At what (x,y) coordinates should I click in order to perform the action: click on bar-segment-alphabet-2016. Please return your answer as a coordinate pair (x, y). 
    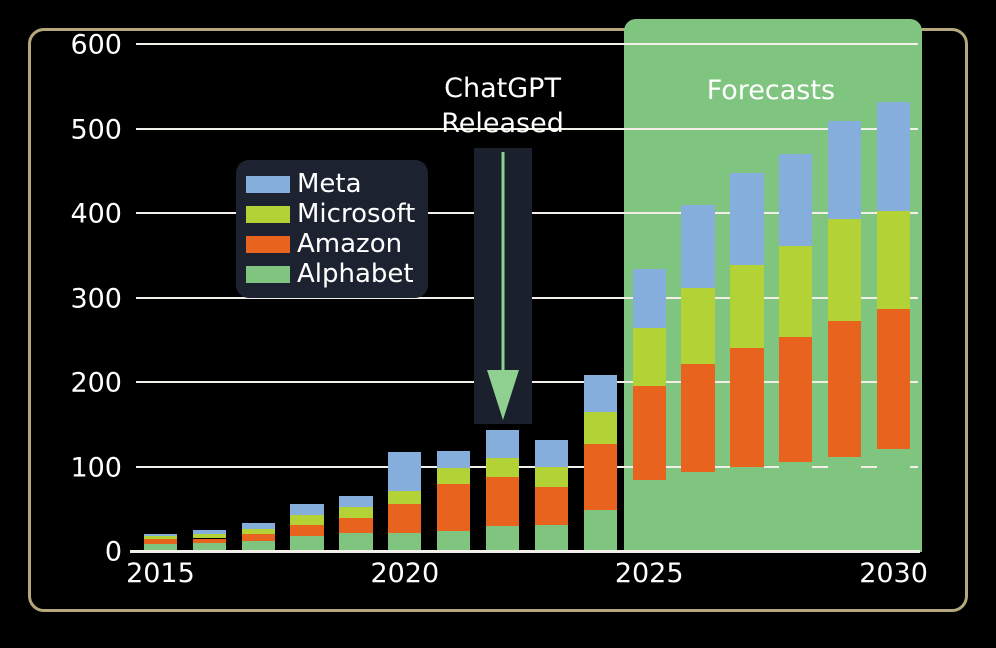
    Looking at the image, I should click on (209, 547).